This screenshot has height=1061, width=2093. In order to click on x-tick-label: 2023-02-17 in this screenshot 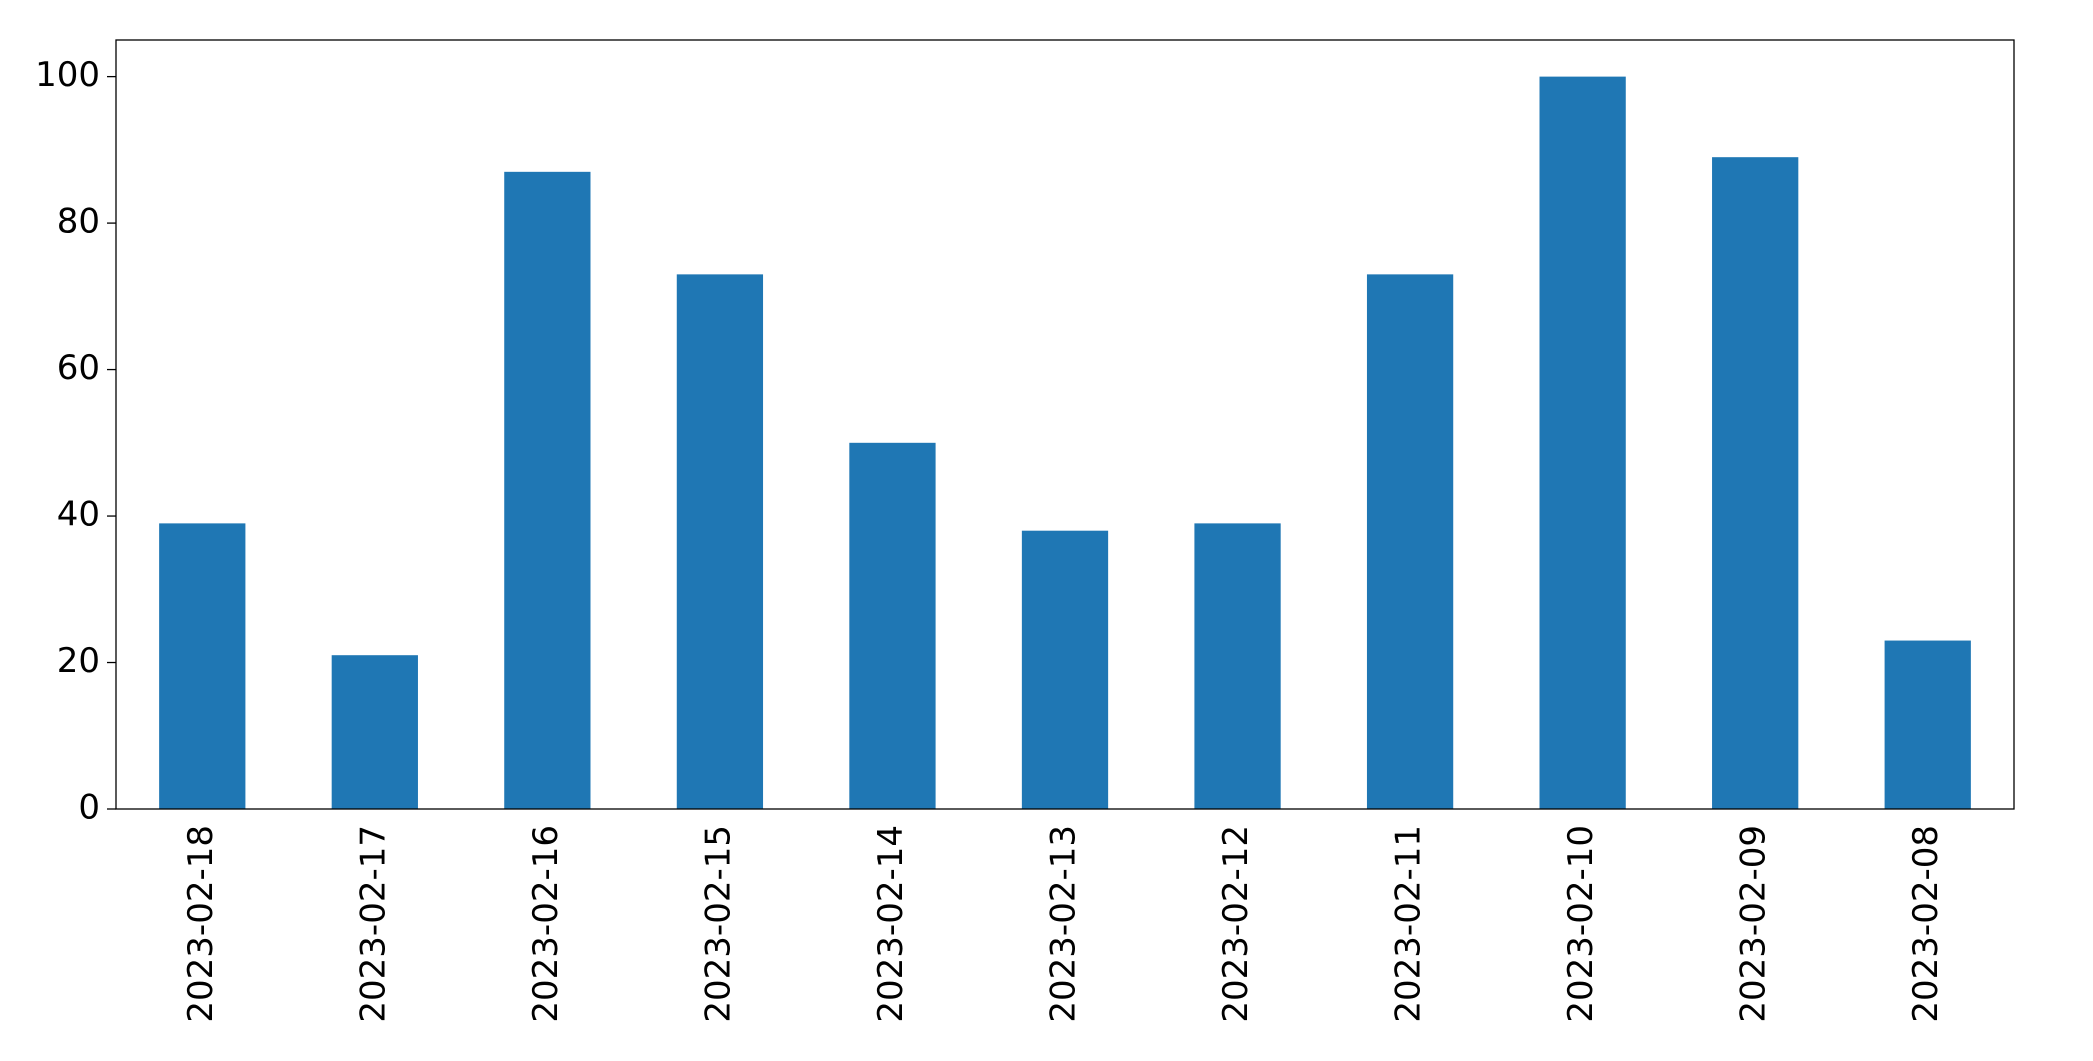, I will do `click(373, 924)`.